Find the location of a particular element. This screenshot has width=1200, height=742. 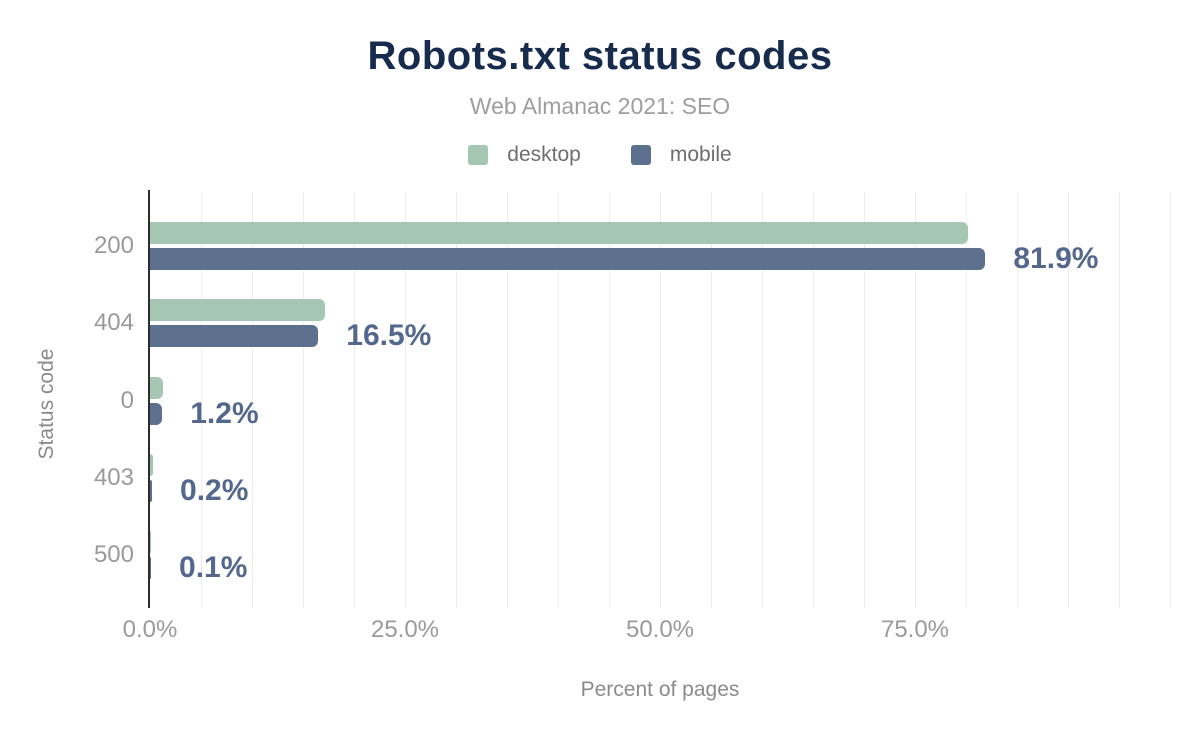

y-tick-label: 500 is located at coordinates (113, 554).